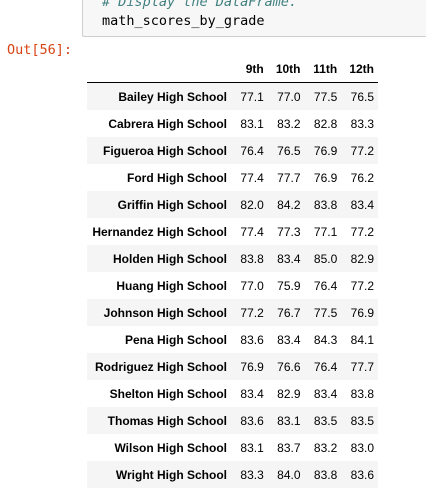 This screenshot has width=426, height=499. Describe the element at coordinates (200, 5) in the screenshot. I see `code-comment: # Display the DataFrame.` at that location.